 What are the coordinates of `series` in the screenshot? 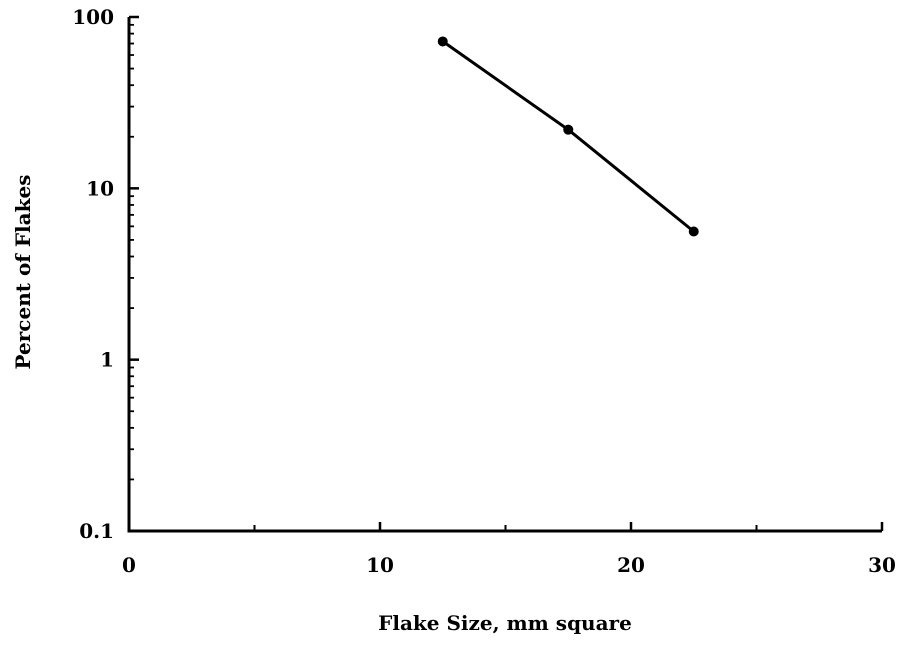 It's located at (568, 136).